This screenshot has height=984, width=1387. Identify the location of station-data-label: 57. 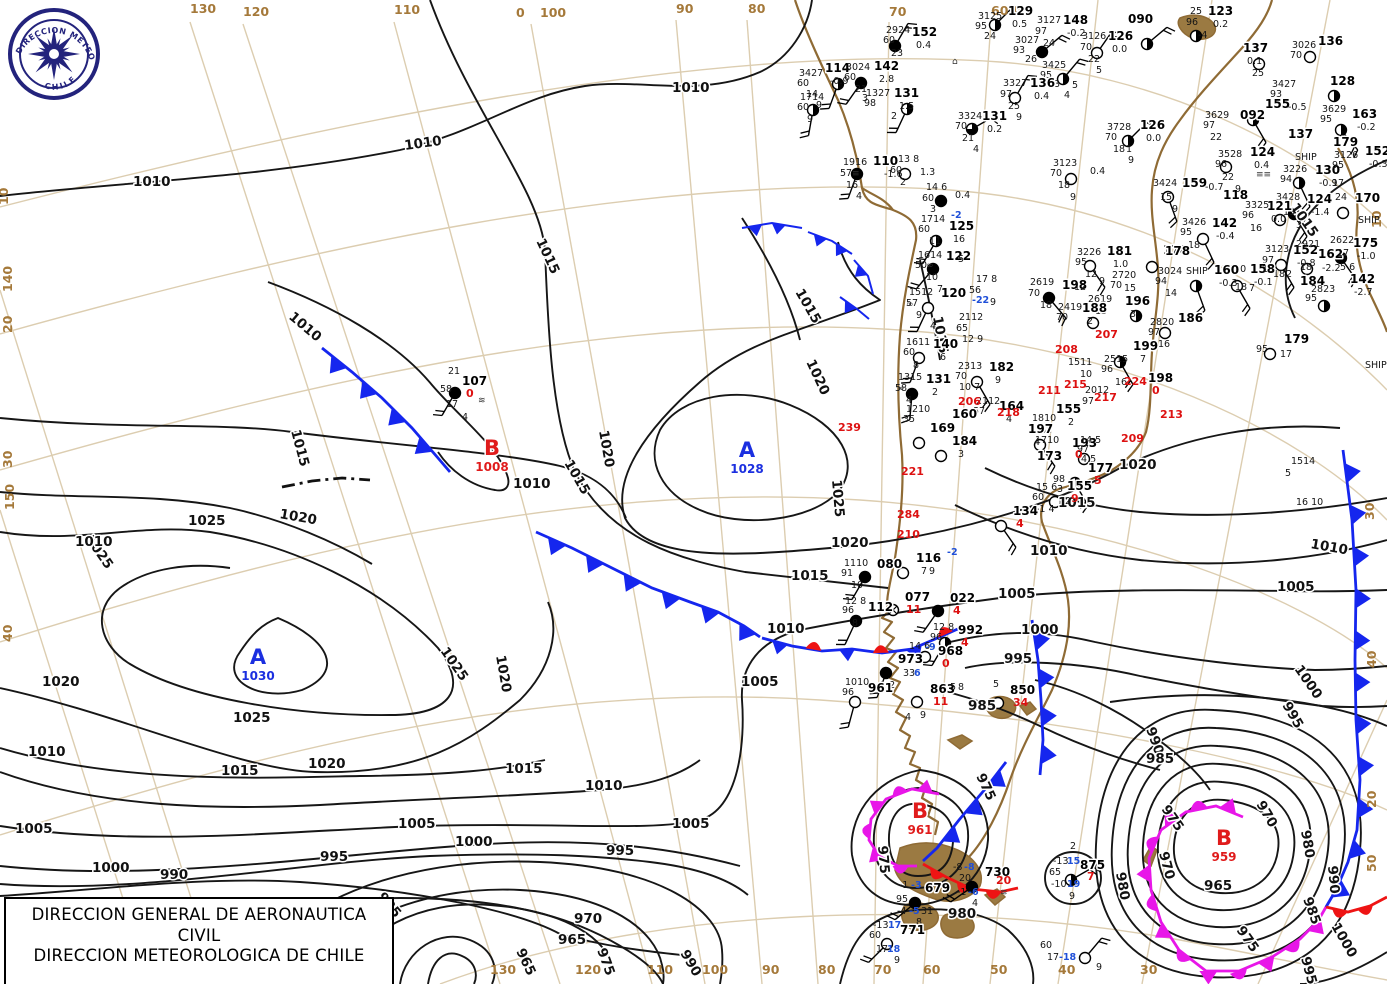
(846, 173).